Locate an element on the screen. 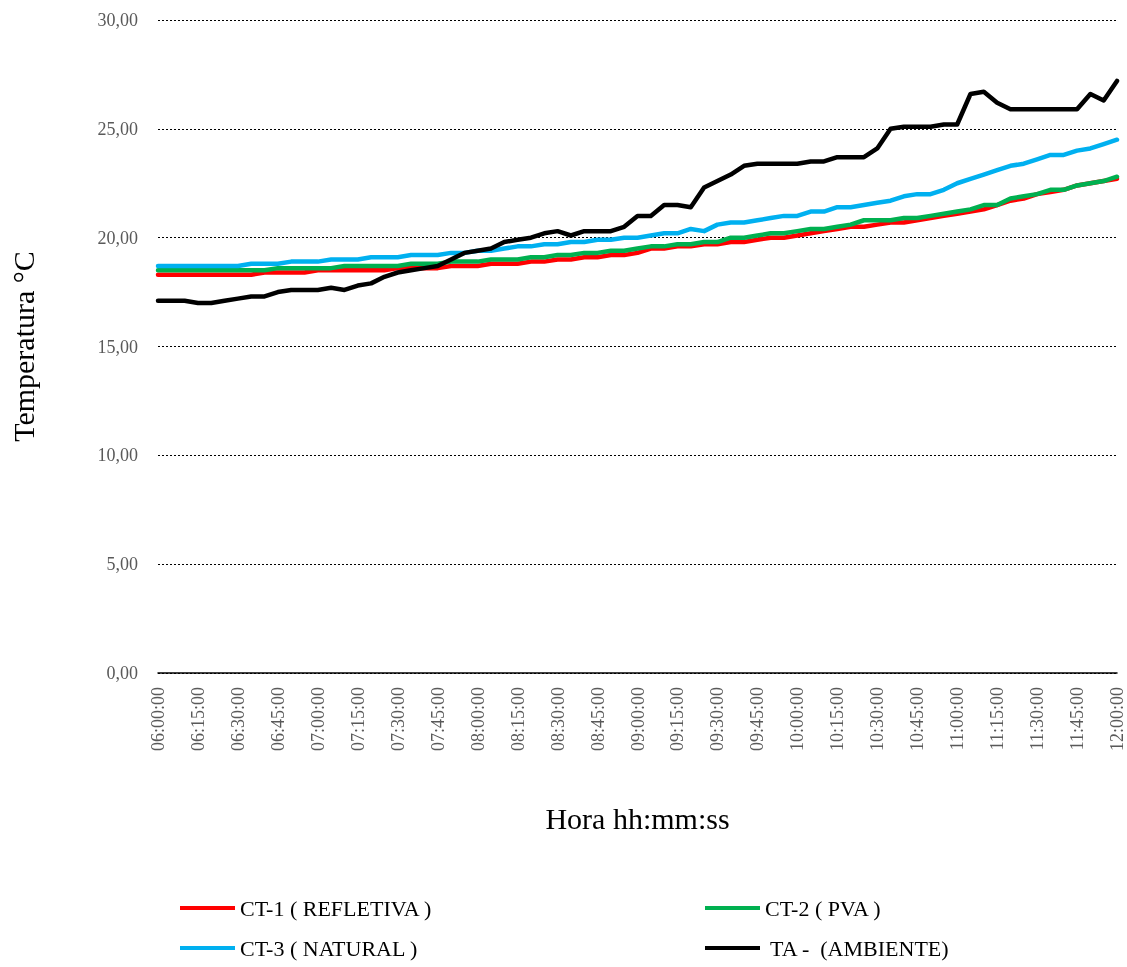  x-tick-label: 10:45:00 is located at coordinates (917, 719).